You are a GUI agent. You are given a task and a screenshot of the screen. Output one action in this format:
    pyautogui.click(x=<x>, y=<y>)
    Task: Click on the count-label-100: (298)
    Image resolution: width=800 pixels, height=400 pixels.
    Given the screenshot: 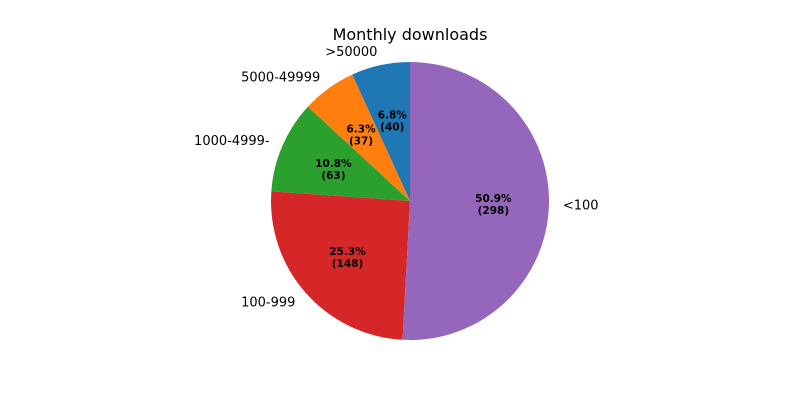 What is the action you would take?
    pyautogui.click(x=494, y=211)
    